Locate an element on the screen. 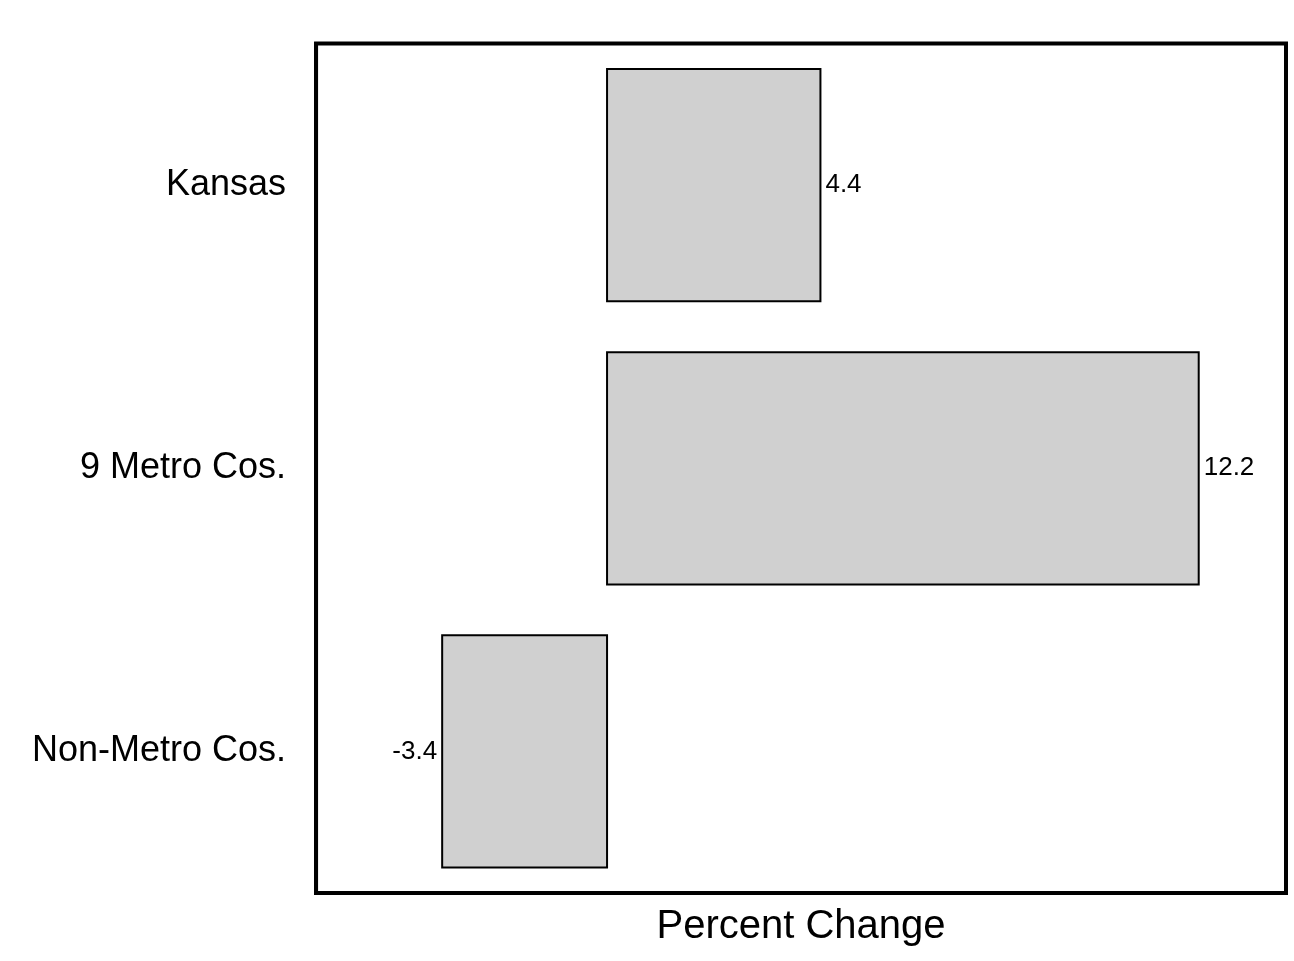 This screenshot has height=961, width=1294. data-label: 4.4 is located at coordinates (843, 183).